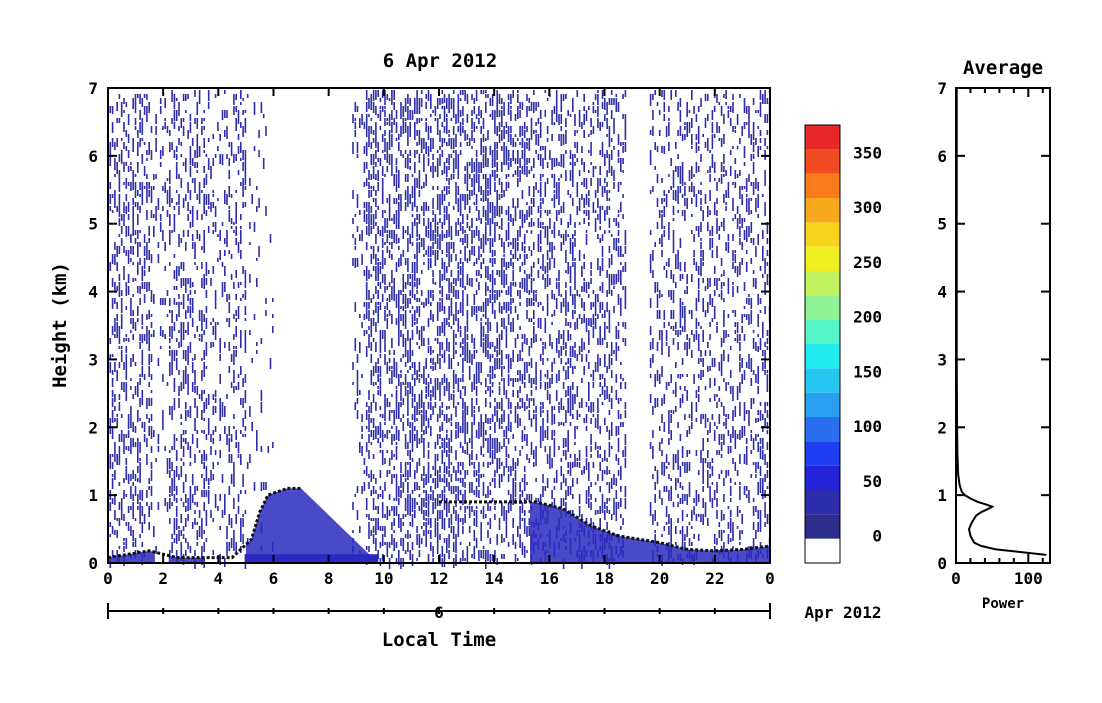 The height and width of the screenshot is (703, 1102). I want to click on x-tick-label: 14, so click(494, 578).